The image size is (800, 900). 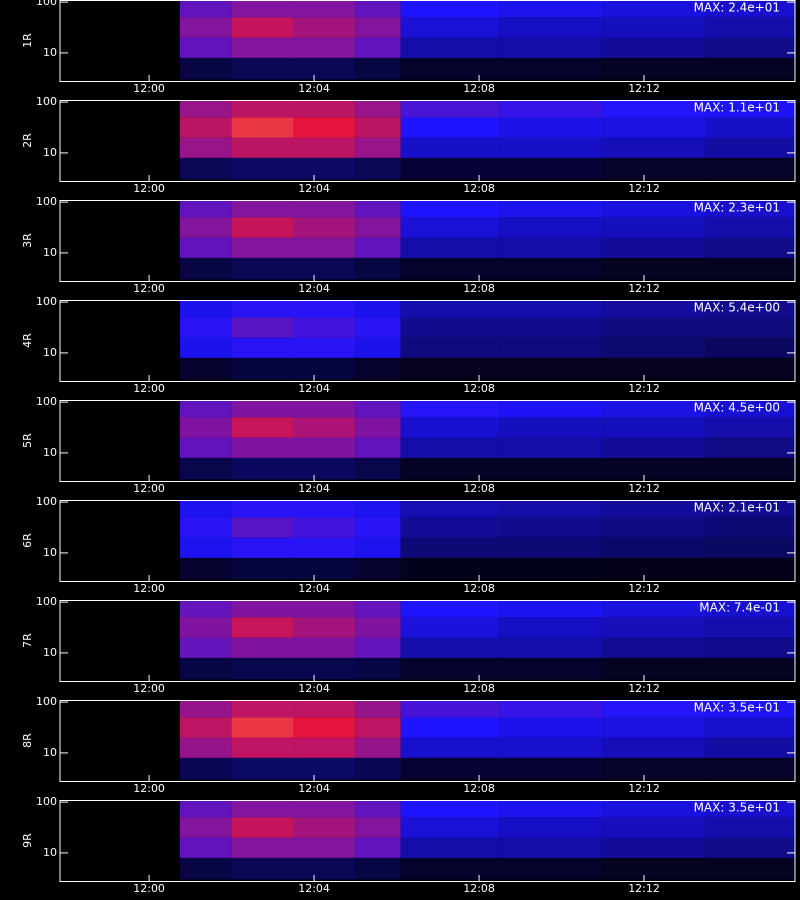 What do you see at coordinates (27, 340) in the screenshot?
I see `y-axis-label: 4R` at bounding box center [27, 340].